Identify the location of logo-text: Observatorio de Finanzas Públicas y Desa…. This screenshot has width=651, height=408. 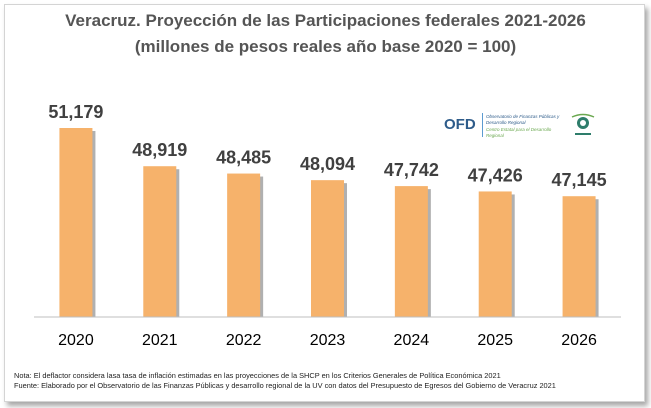
(525, 126).